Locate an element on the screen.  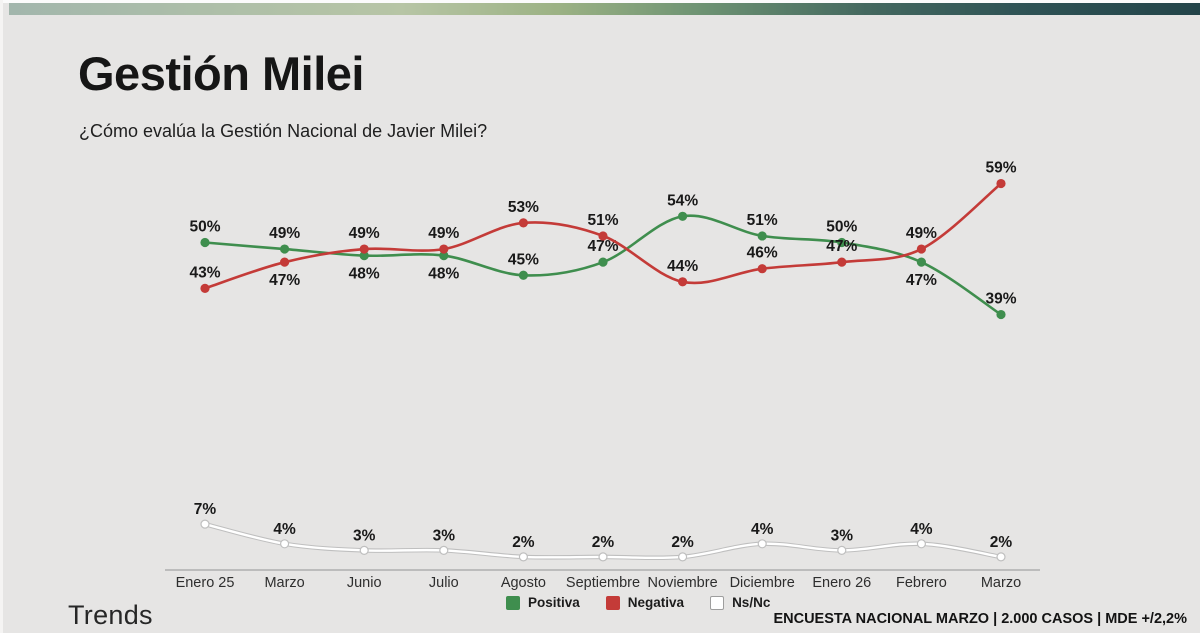
negativa-value-label: 43% is located at coordinates (204, 272).